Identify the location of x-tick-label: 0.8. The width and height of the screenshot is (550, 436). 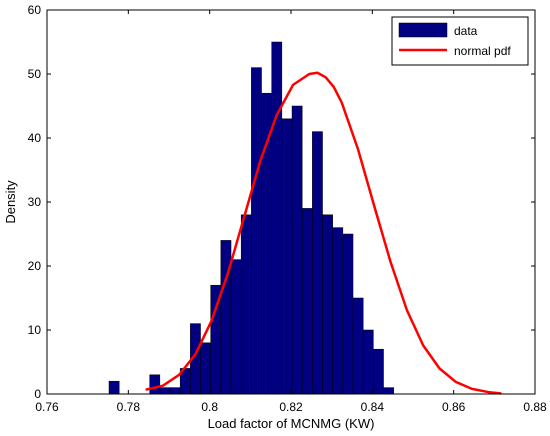
(209, 407).